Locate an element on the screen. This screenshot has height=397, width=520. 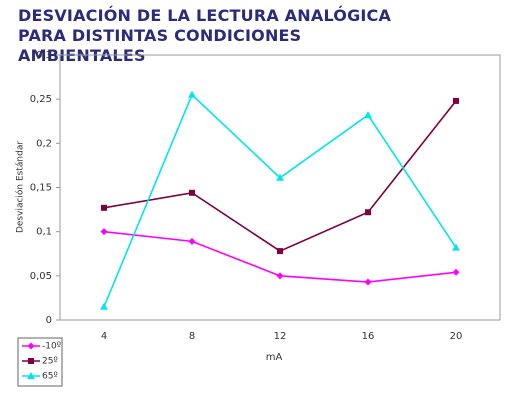
x-axis-label: mA is located at coordinates (274, 357).